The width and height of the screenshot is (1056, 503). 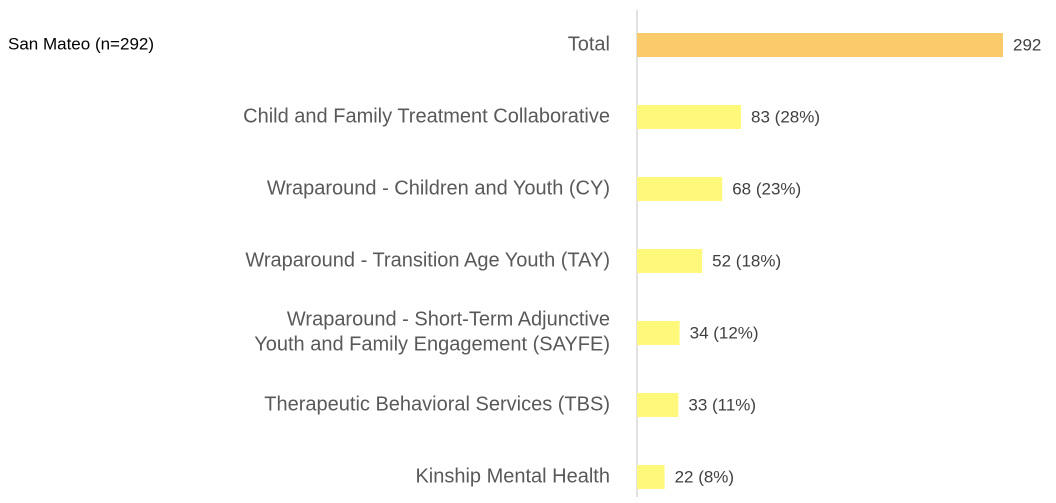 I want to click on value-label: 52 (18%), so click(x=746, y=260).